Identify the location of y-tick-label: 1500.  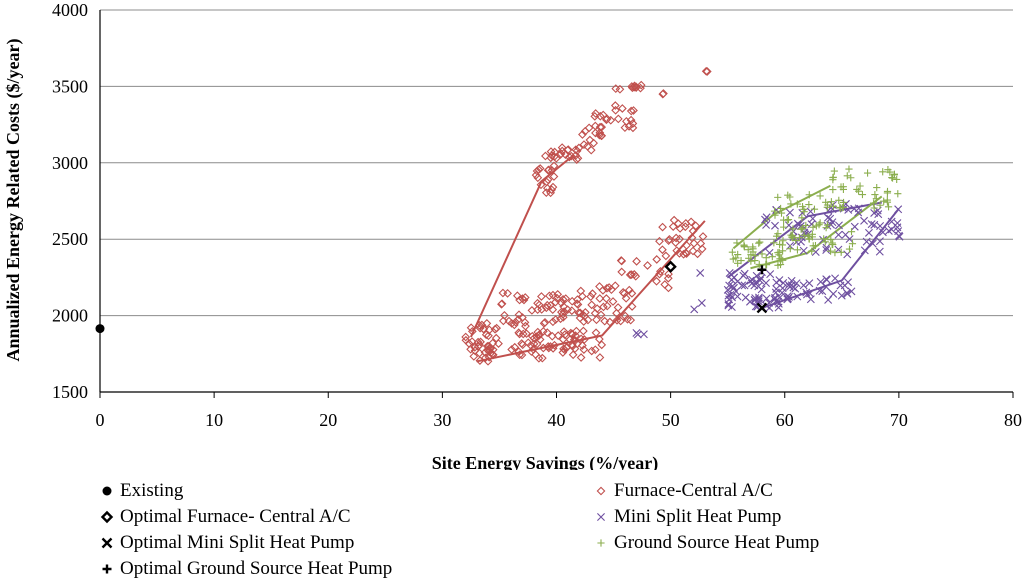
(70, 392).